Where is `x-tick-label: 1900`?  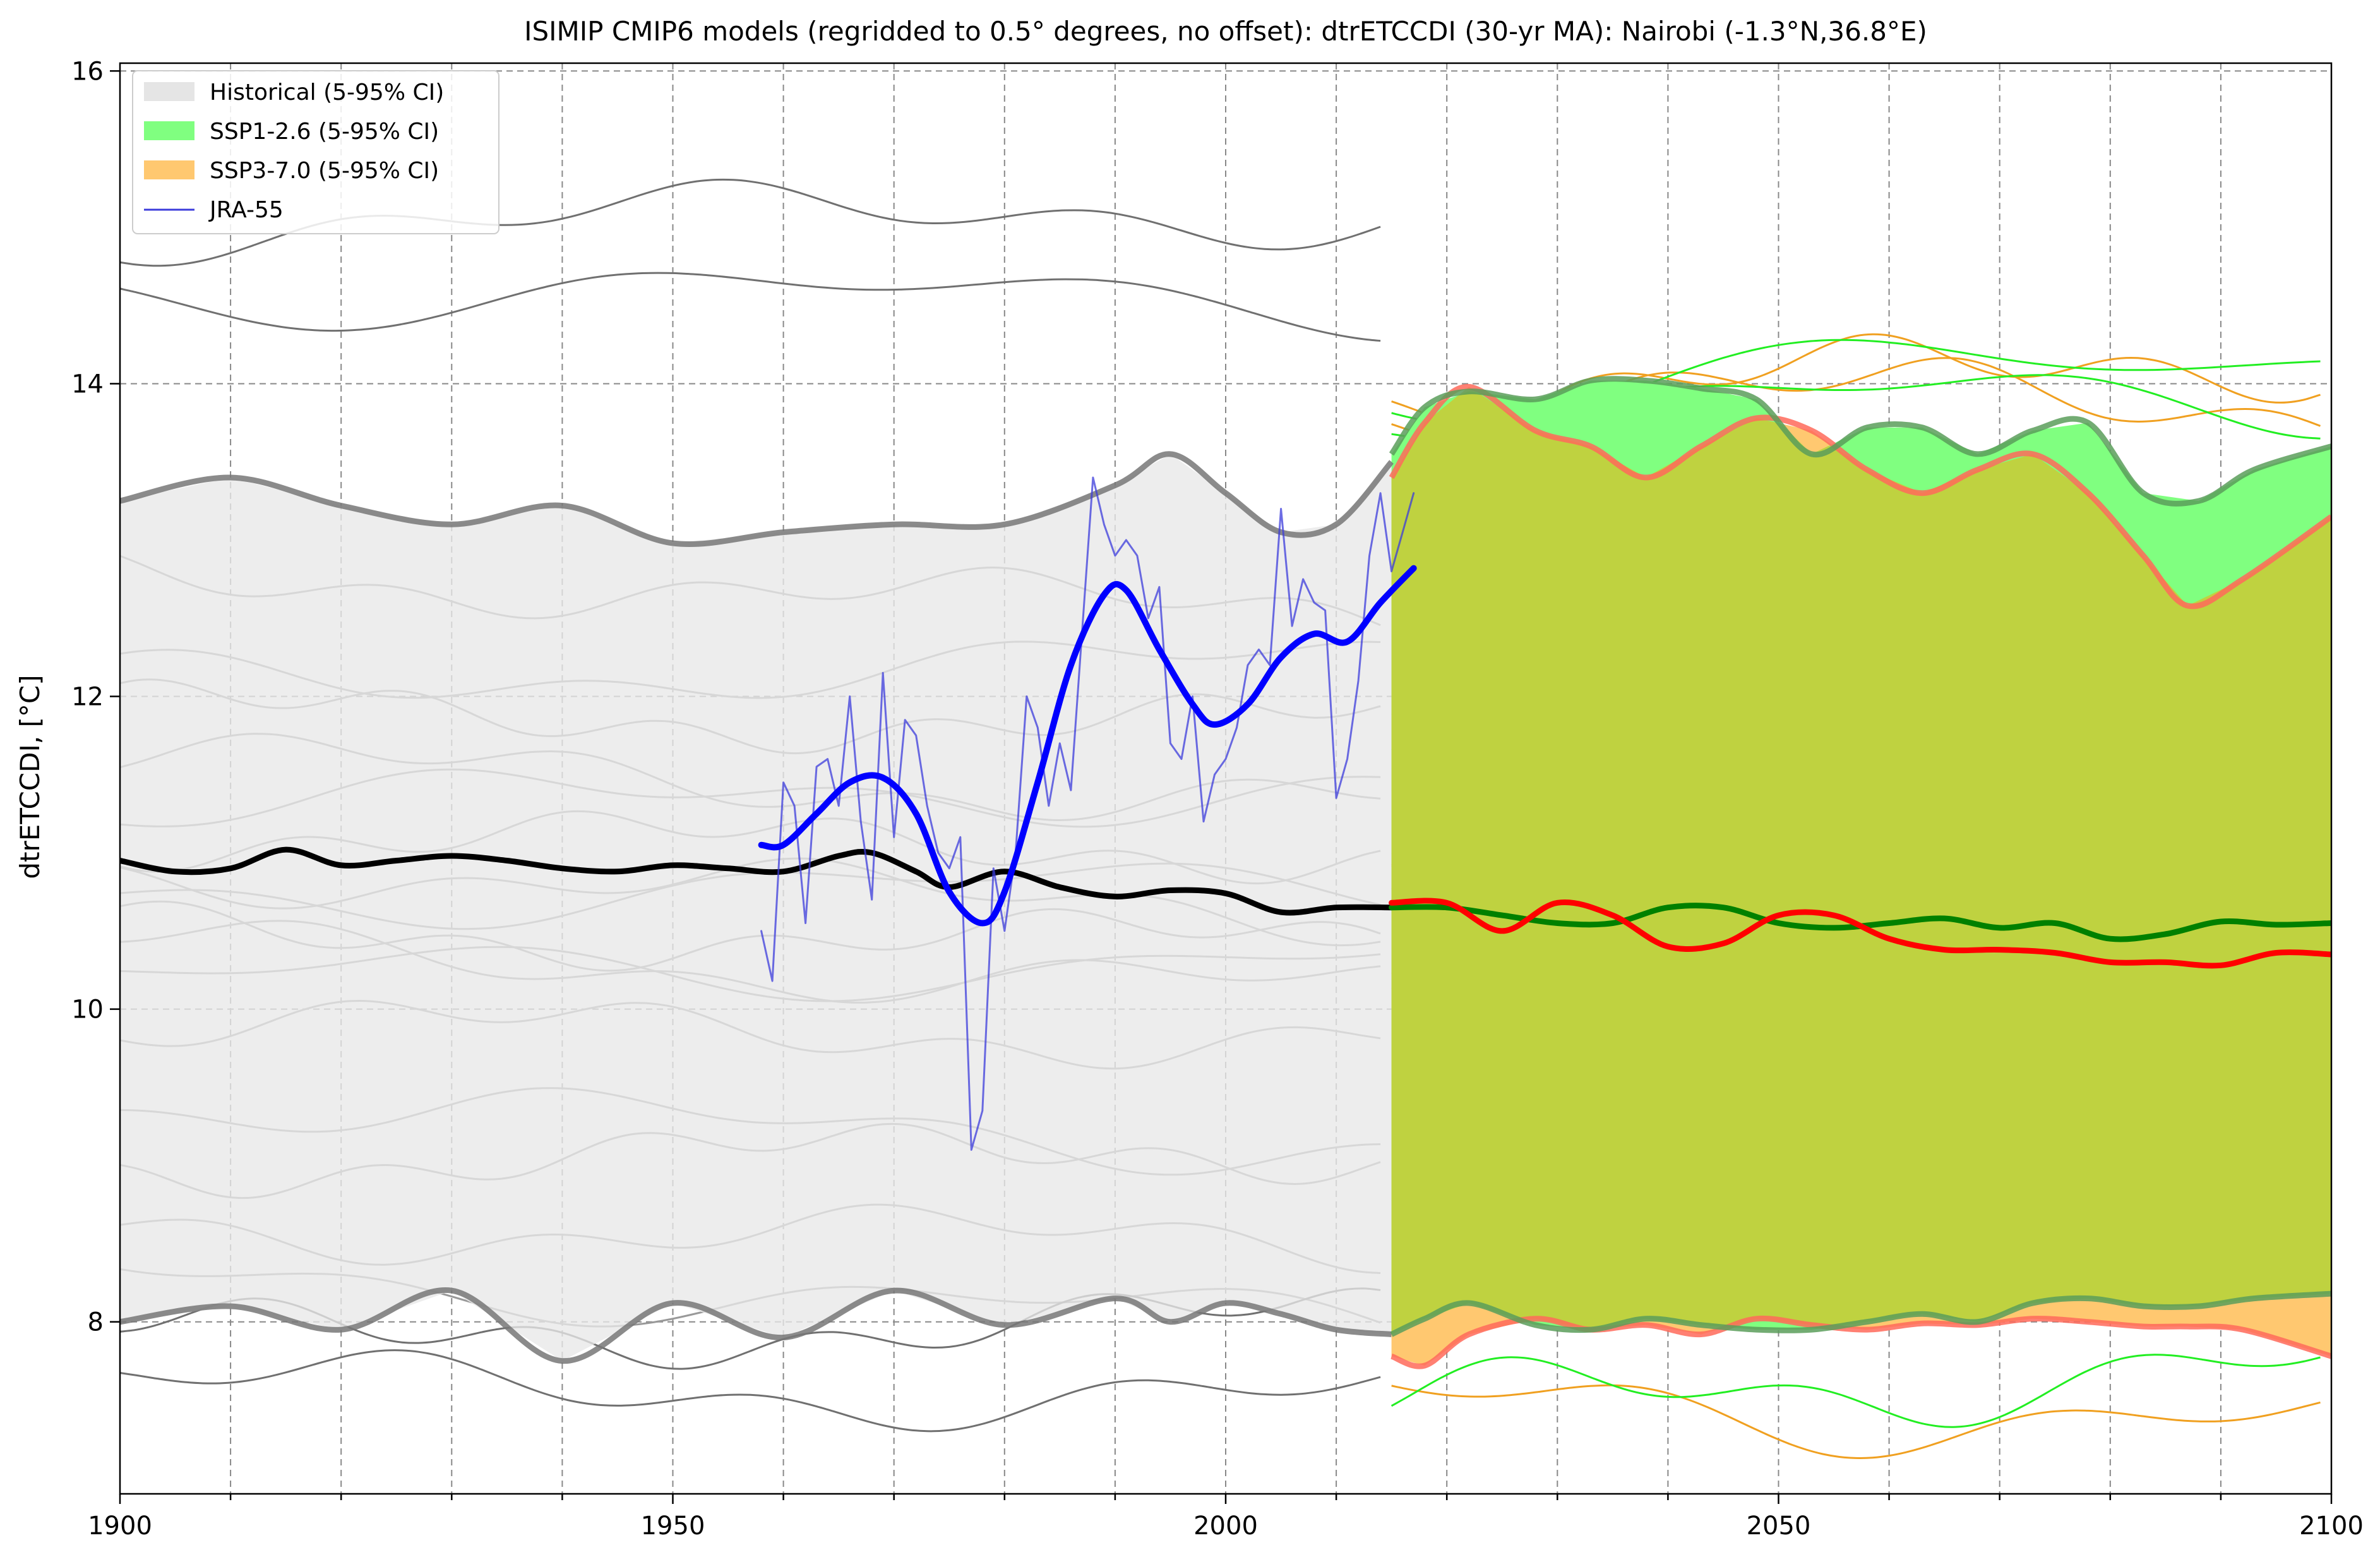 x-tick-label: 1900 is located at coordinates (120, 1526).